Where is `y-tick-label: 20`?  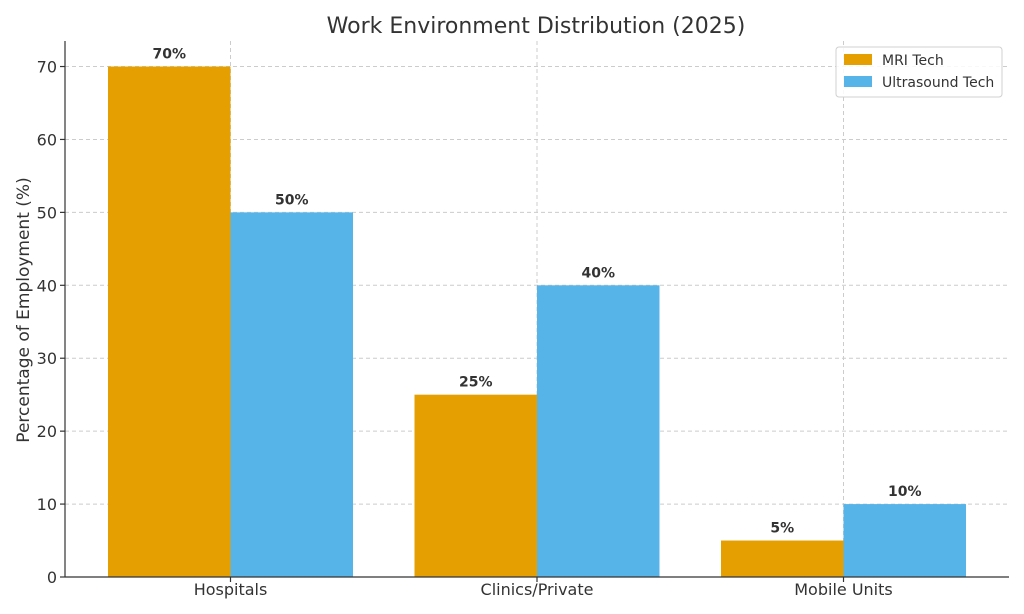 y-tick-label: 20 is located at coordinates (47, 431).